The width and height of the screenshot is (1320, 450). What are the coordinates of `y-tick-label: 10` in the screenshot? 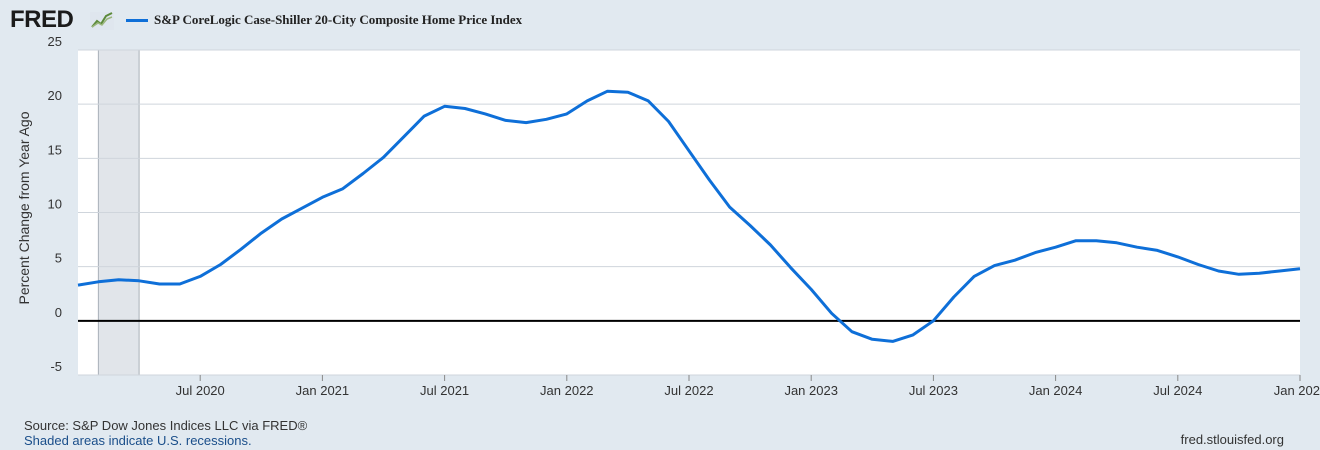 It's located at (55, 204).